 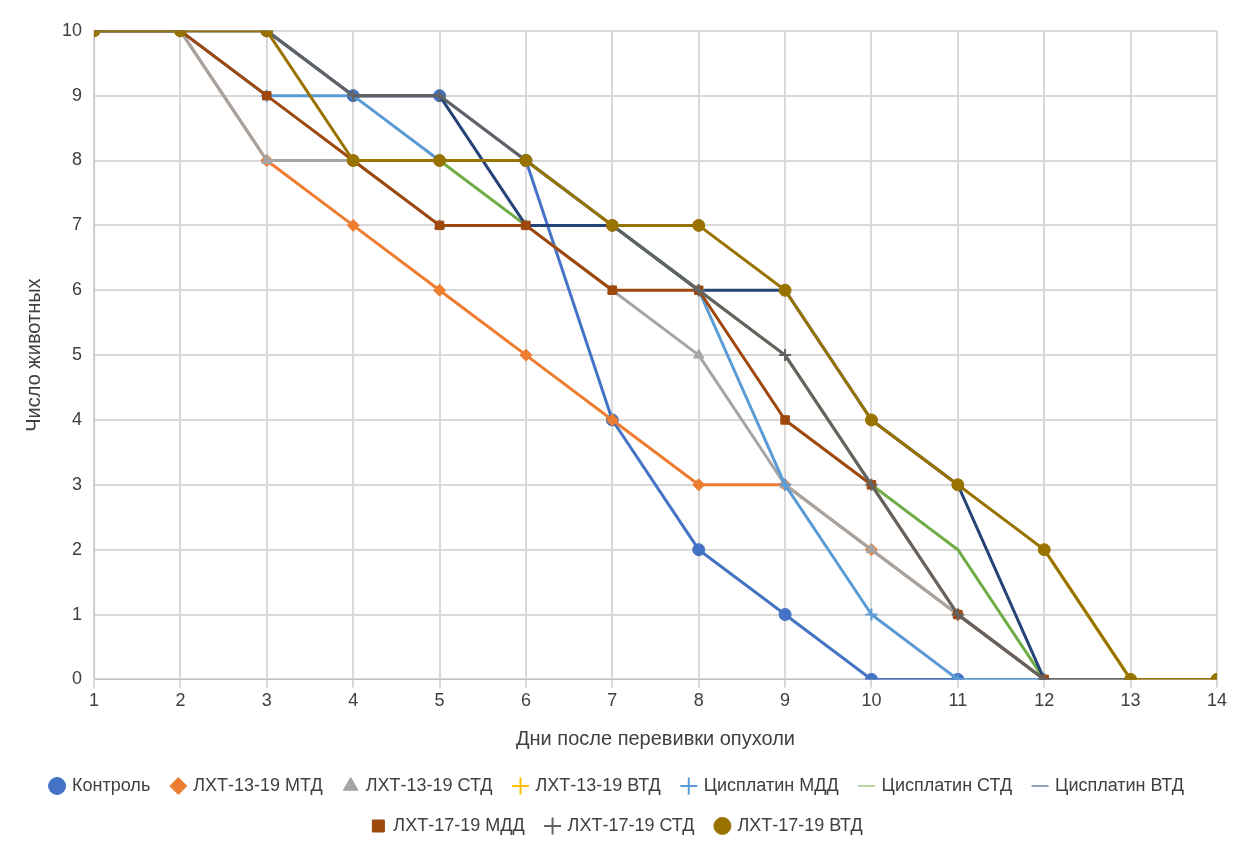 What do you see at coordinates (947, 784) in the screenshot?
I see `legend-label: Цисплатин СТД` at bounding box center [947, 784].